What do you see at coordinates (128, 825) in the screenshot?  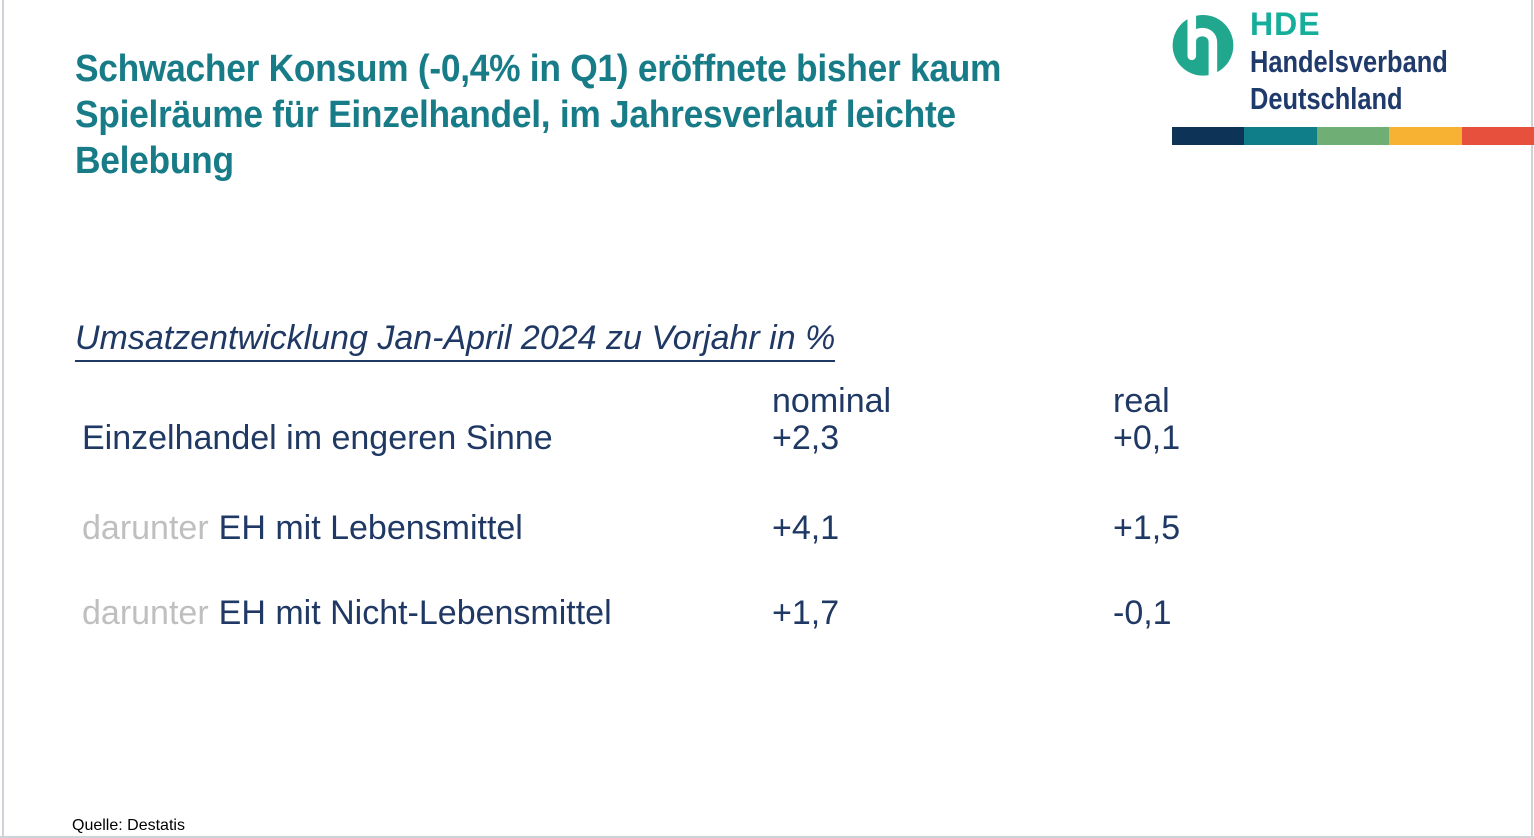 I see `source-note: Quelle: Destatis` at bounding box center [128, 825].